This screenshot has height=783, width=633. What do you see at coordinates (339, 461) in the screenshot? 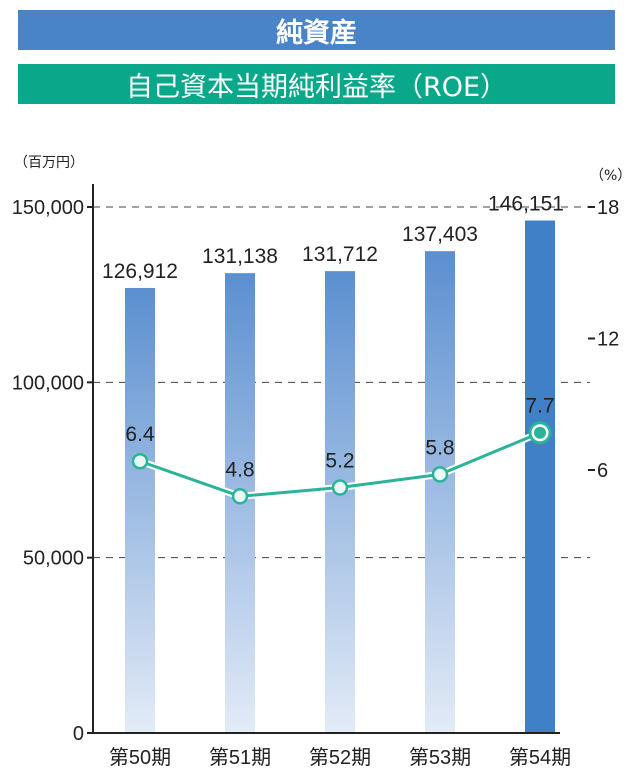
I see `roe-value-label: 5.2` at bounding box center [339, 461].